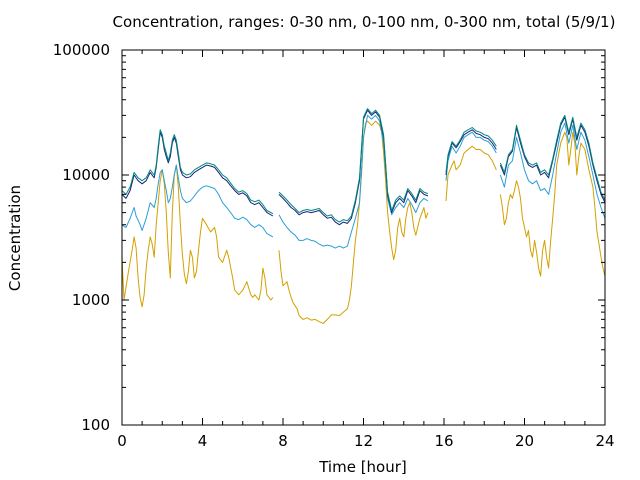 This screenshot has height=480, width=640. I want to click on y-tick-label: 100, so click(95, 425).